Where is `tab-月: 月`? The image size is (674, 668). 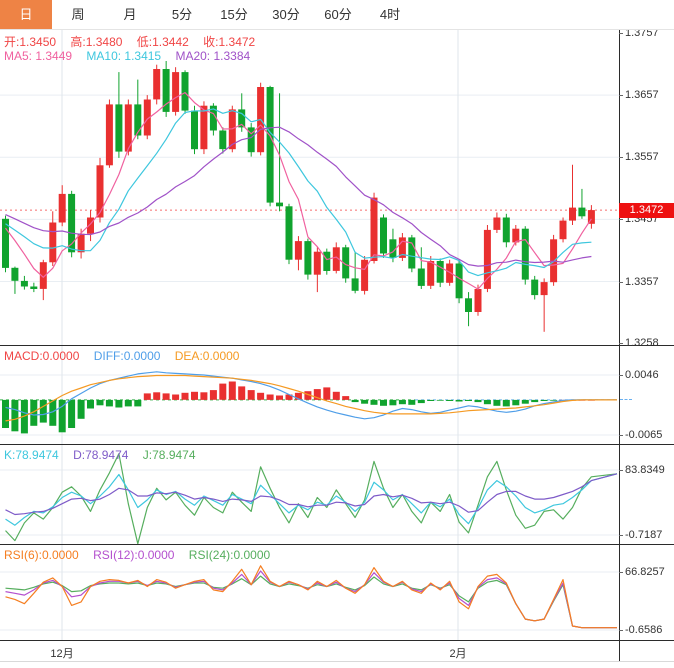 tab-月: 月 is located at coordinates (130, 14).